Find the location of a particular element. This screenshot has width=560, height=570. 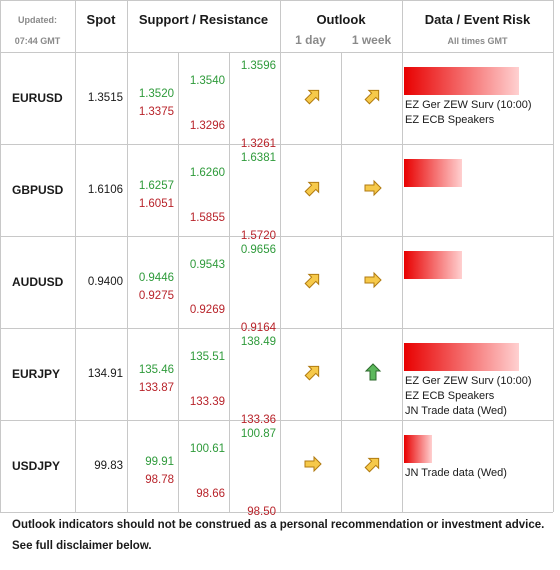

resistance-level: 1.3596 is located at coordinates (258, 66).